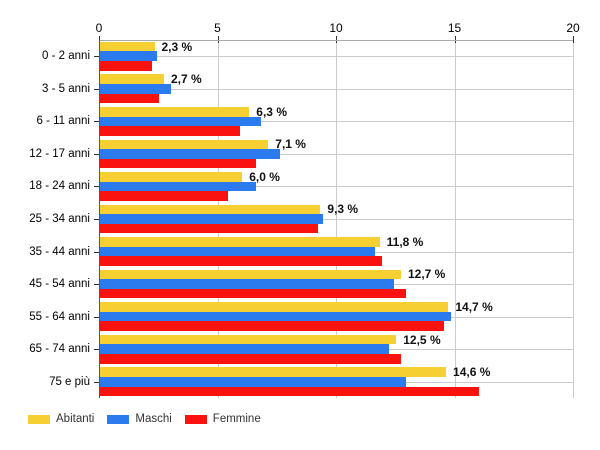 The width and height of the screenshot is (600, 450). Describe the element at coordinates (59, 316) in the screenshot. I see `category-label: 55 - 64 anni` at that location.